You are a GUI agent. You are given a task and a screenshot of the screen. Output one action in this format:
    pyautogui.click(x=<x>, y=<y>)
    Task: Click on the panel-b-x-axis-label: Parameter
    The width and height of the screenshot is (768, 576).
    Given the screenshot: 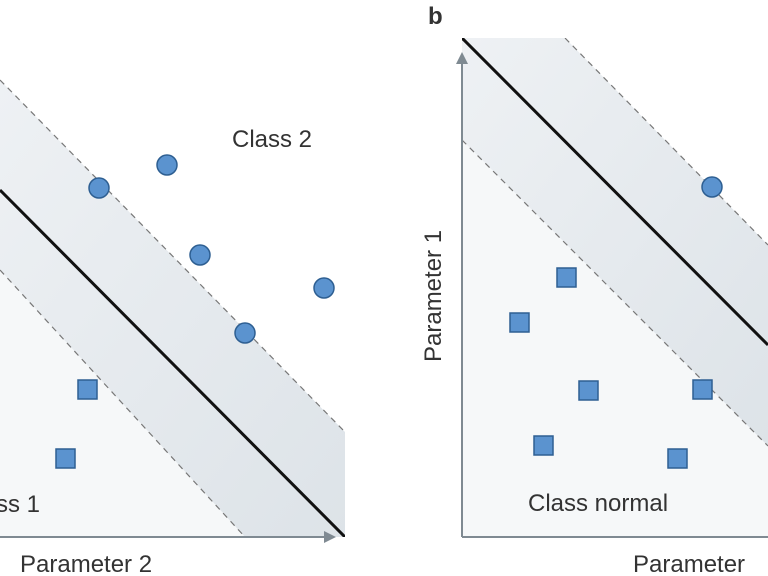 What is the action you would take?
    pyautogui.click(x=689, y=563)
    